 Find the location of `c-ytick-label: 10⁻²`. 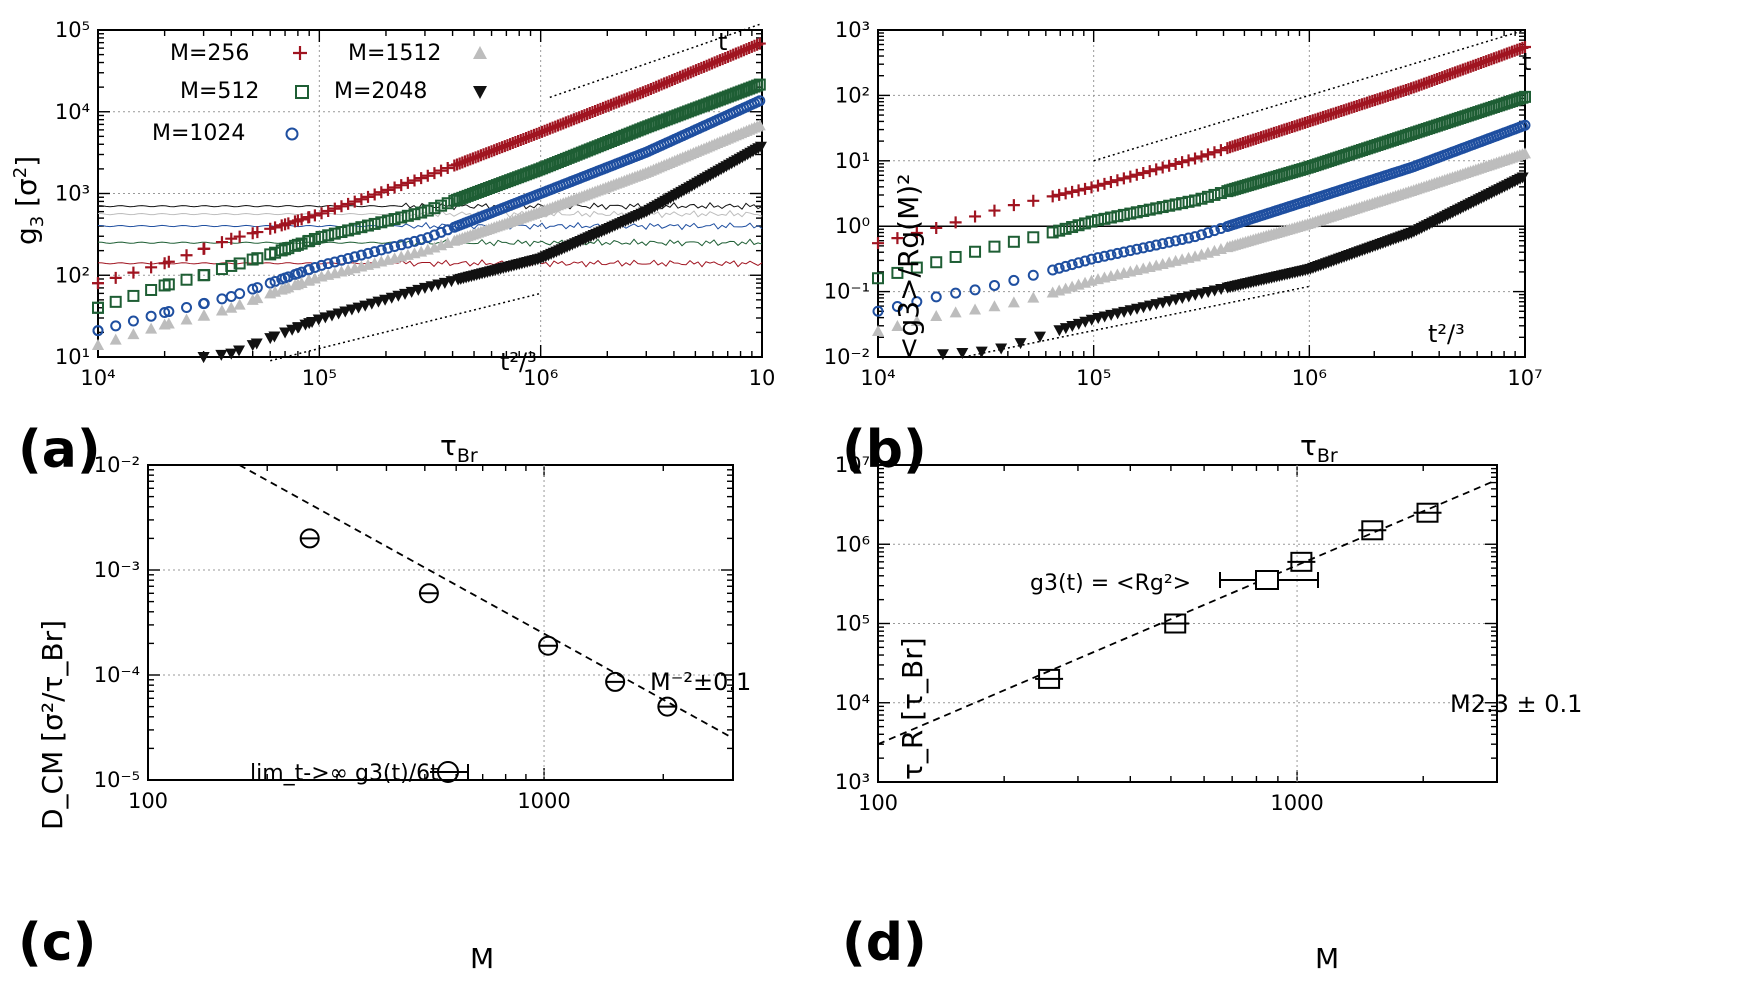

c-ytick-label: 10⁻² is located at coordinates (117, 465).